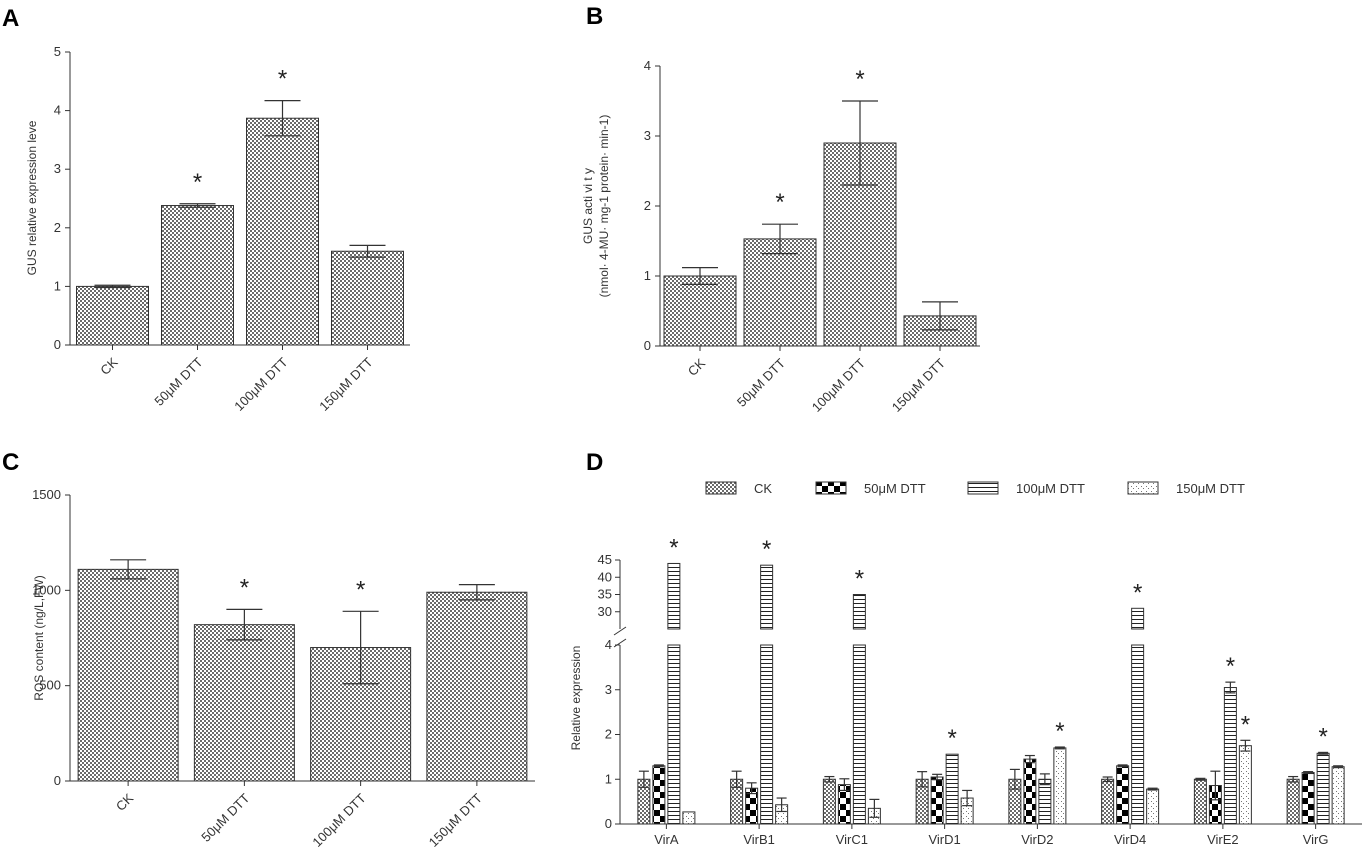  What do you see at coordinates (604, 206) in the screenshot?
I see `y-axis-label-units: (nmol· 4-MU· mg-1 protein· min-1)` at bounding box center [604, 206].